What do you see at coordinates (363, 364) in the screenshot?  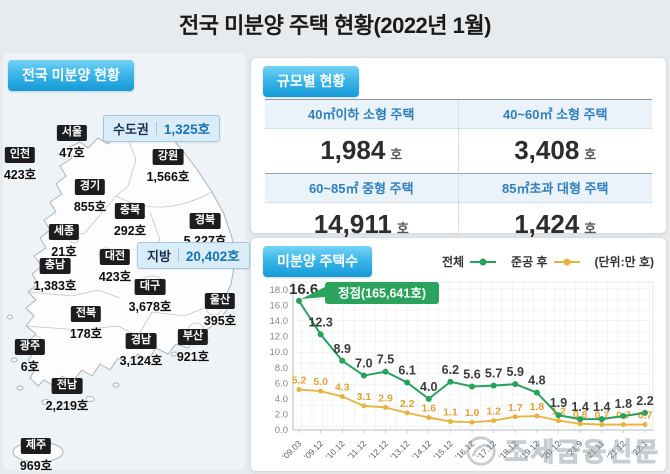 I see `point-label: 7.0` at bounding box center [363, 364].